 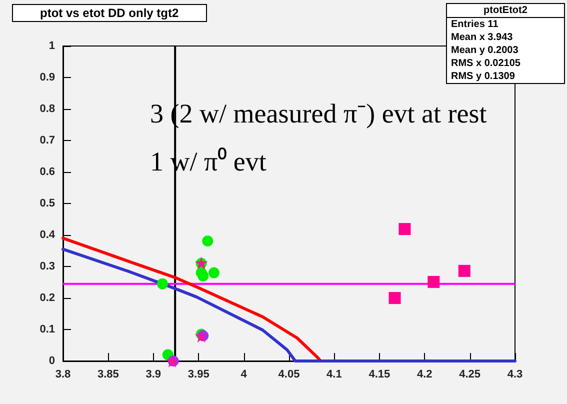 I want to click on line-series, so click(x=192, y=299).